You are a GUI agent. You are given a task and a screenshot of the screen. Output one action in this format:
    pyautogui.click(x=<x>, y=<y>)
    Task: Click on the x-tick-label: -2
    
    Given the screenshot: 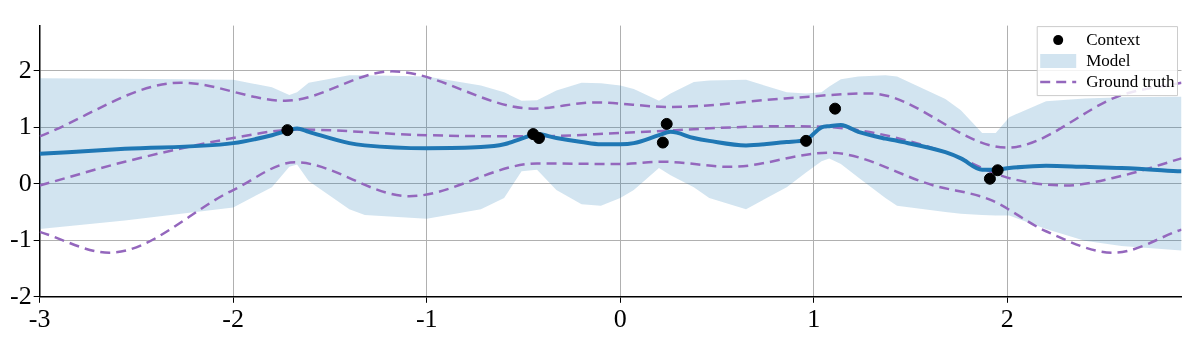 What is the action you would take?
    pyautogui.click(x=233, y=319)
    